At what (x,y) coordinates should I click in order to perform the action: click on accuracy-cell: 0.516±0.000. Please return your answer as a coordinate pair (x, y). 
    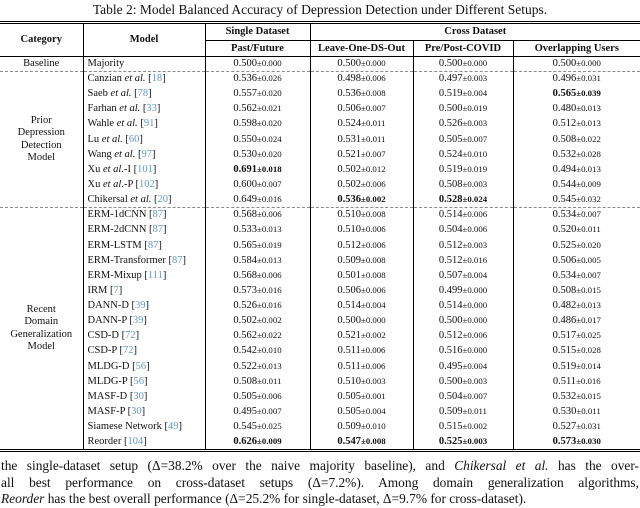
    Looking at the image, I should click on (462, 352).